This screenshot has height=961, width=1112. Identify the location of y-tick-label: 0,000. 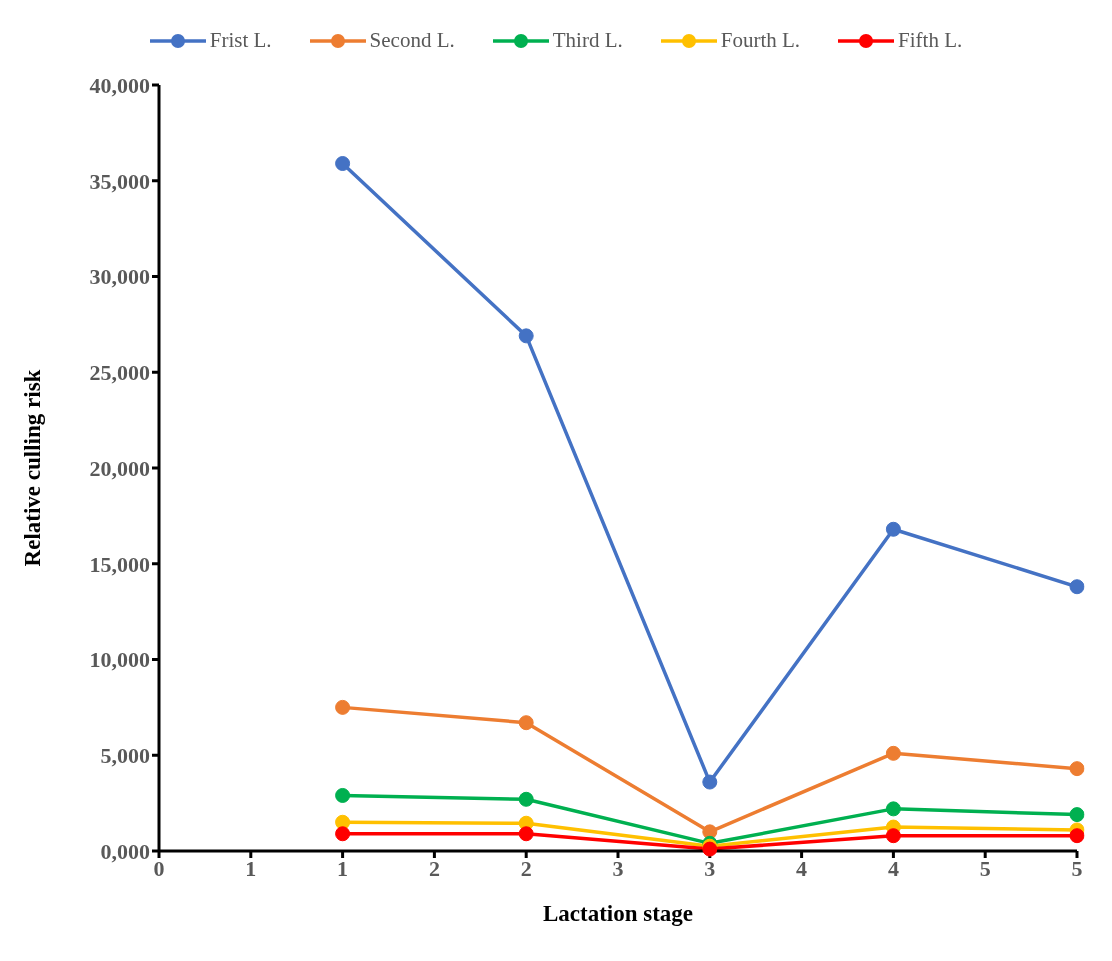
(125, 851).